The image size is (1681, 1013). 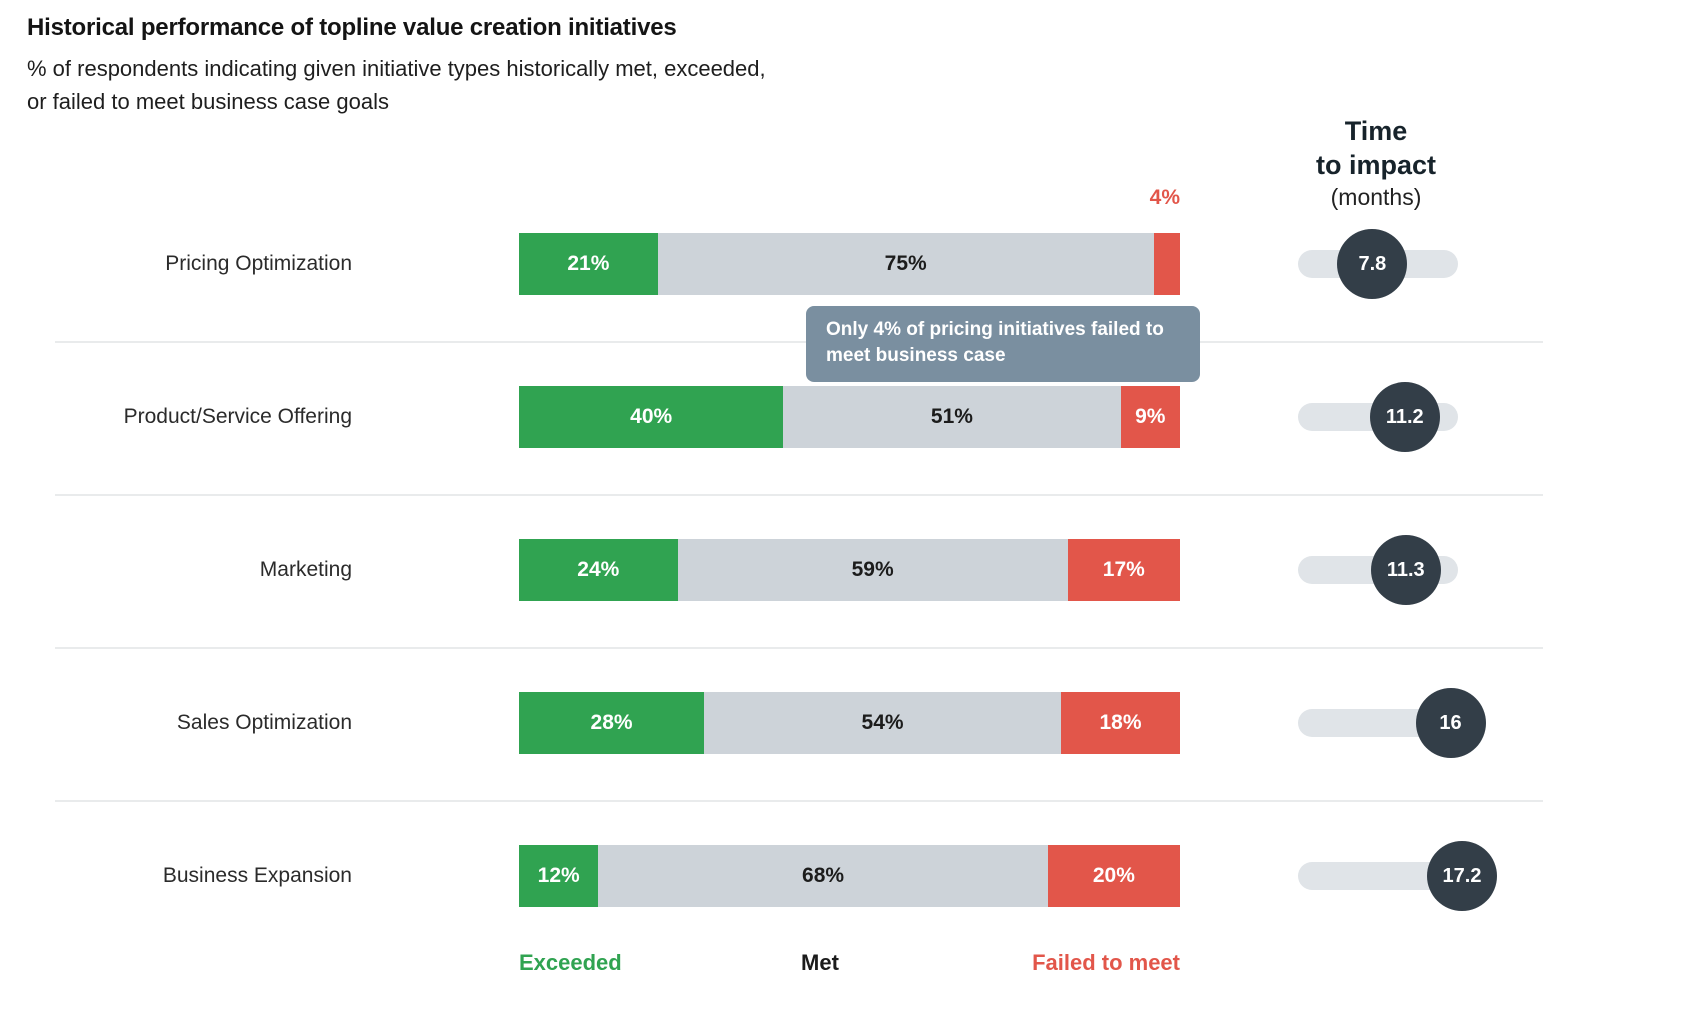 I want to click on time-header-unit: (months), so click(x=1376, y=197).